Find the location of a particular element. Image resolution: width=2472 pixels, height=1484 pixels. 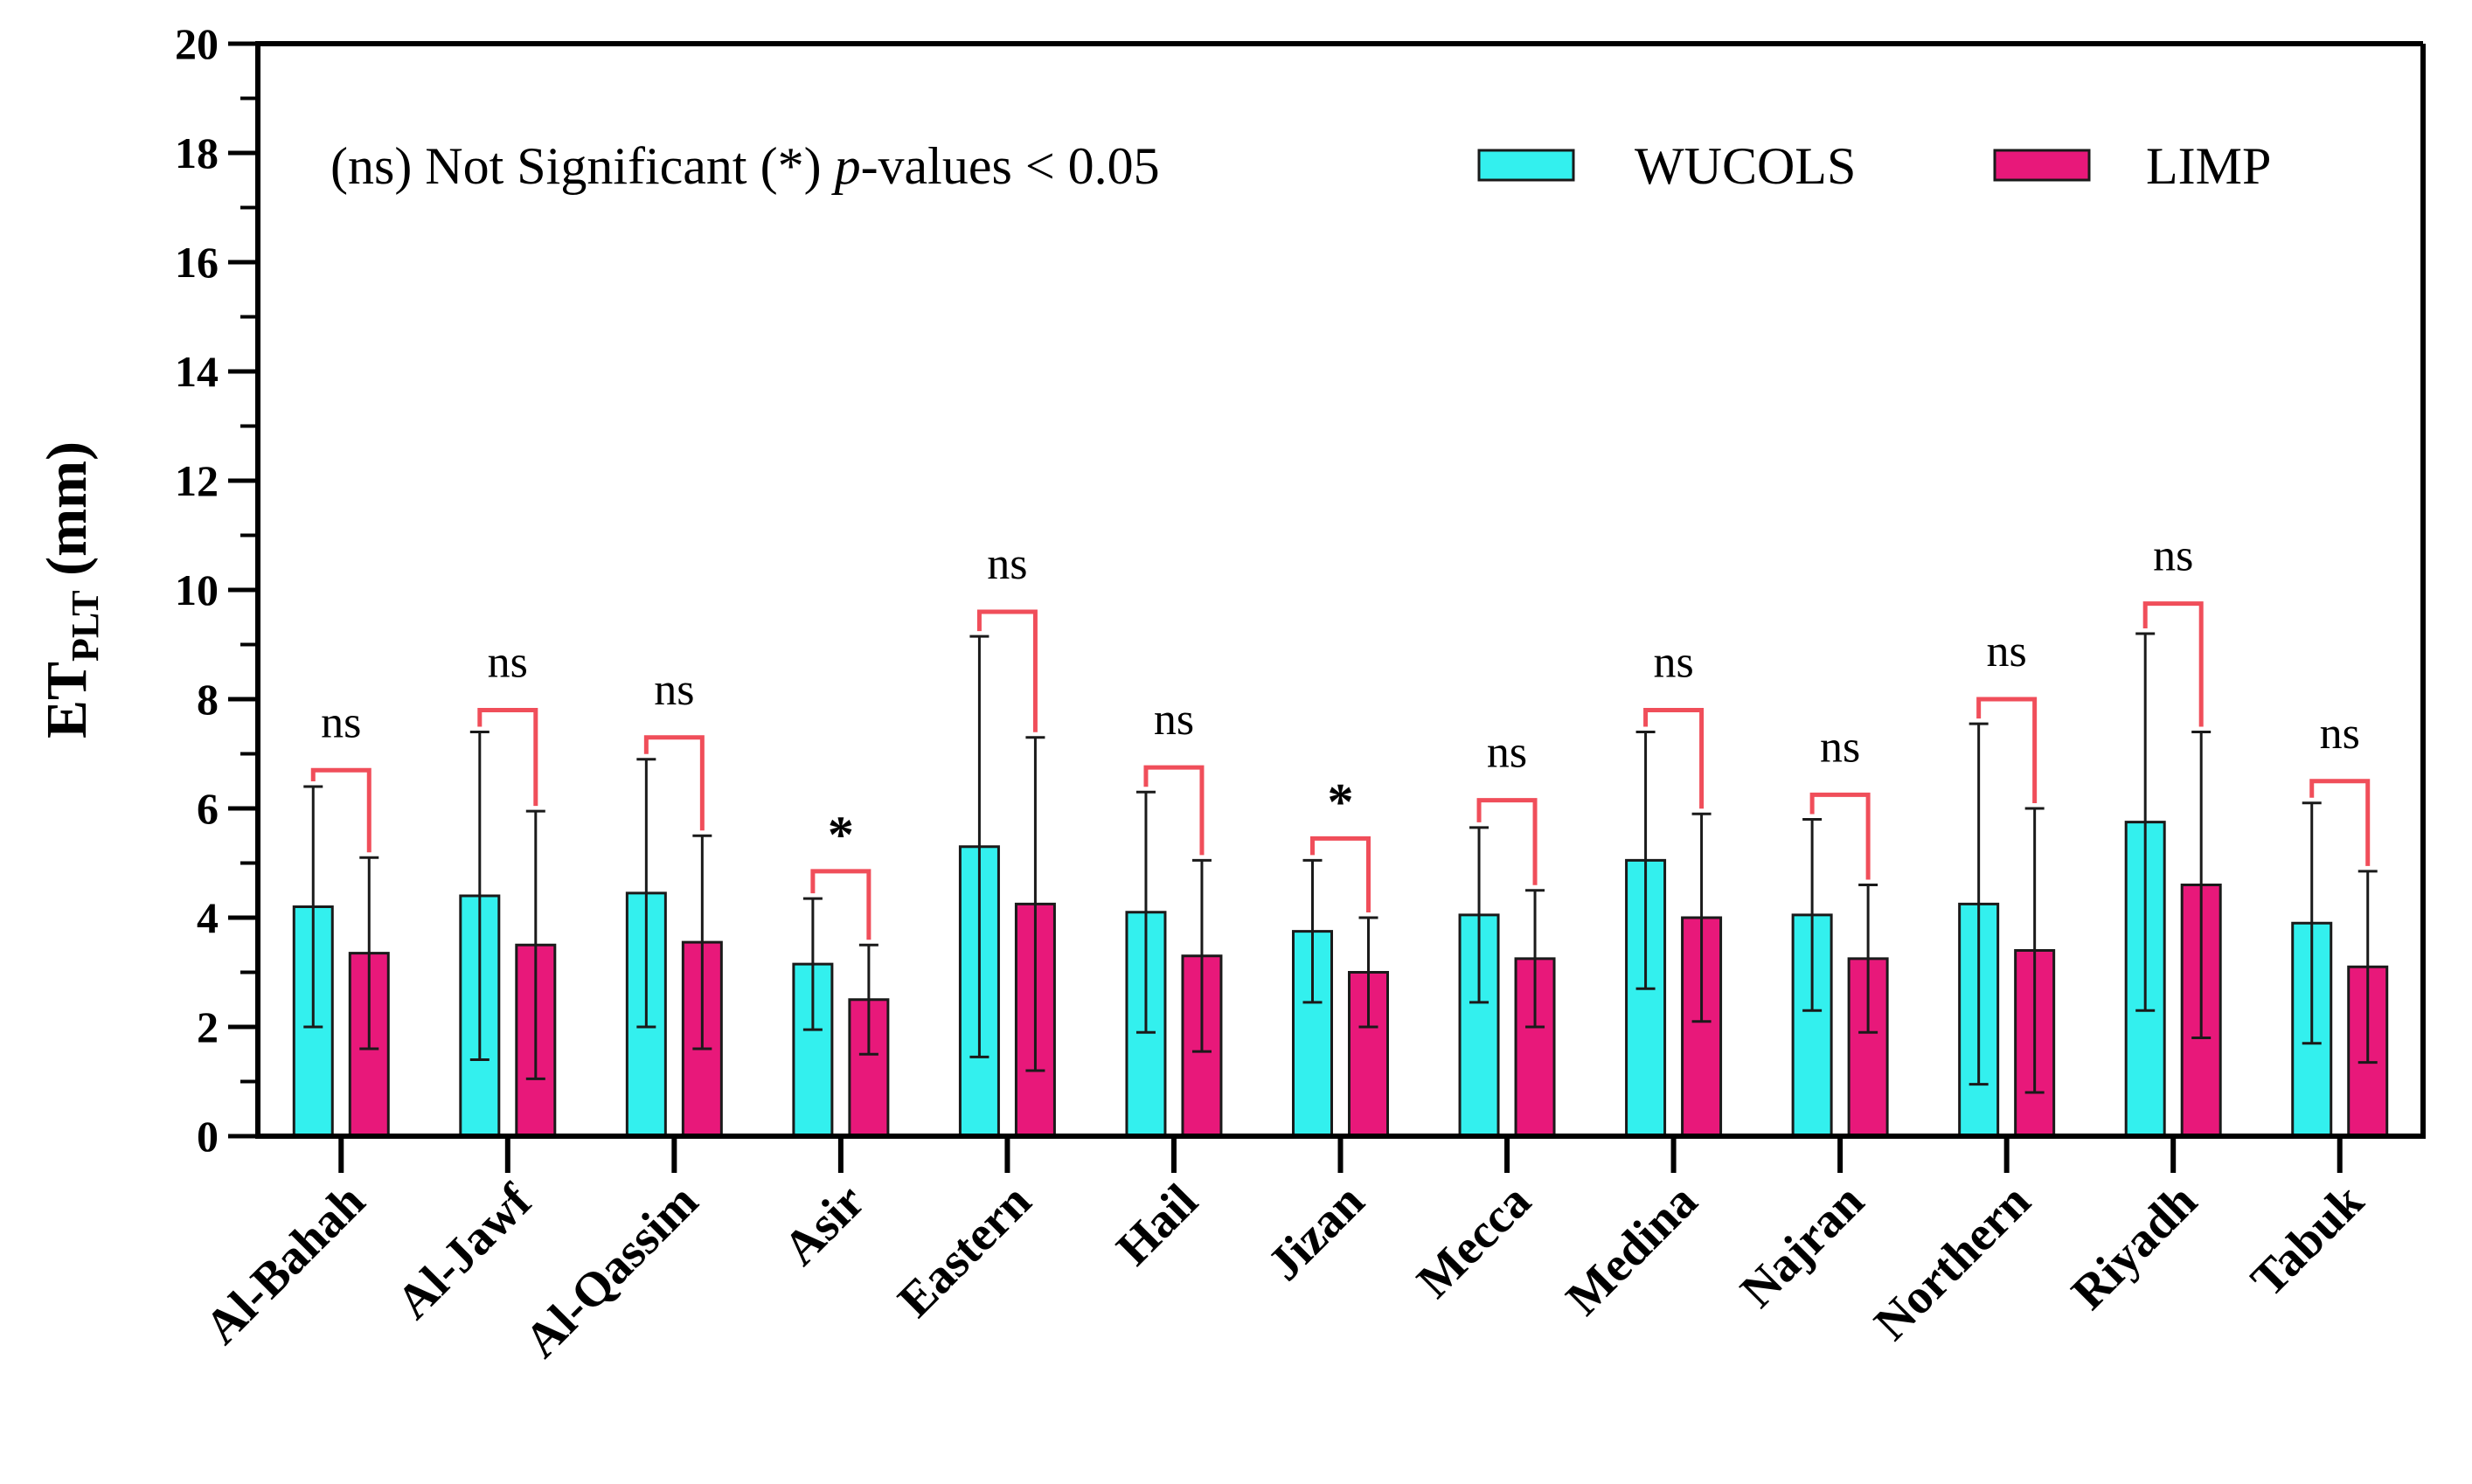

y-tick-label: 6 is located at coordinates (208, 808).